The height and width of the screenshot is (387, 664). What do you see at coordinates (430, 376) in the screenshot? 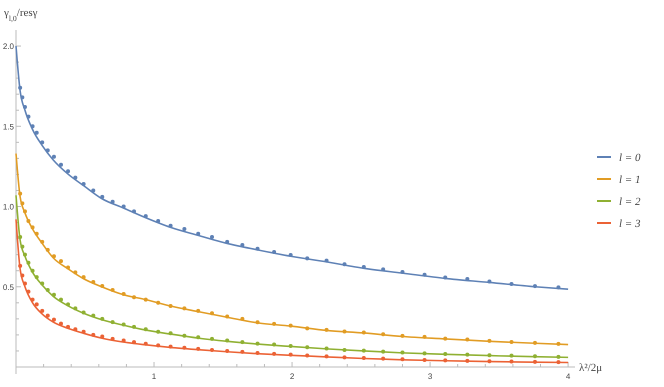
I see `x-tick-label: 3` at bounding box center [430, 376].